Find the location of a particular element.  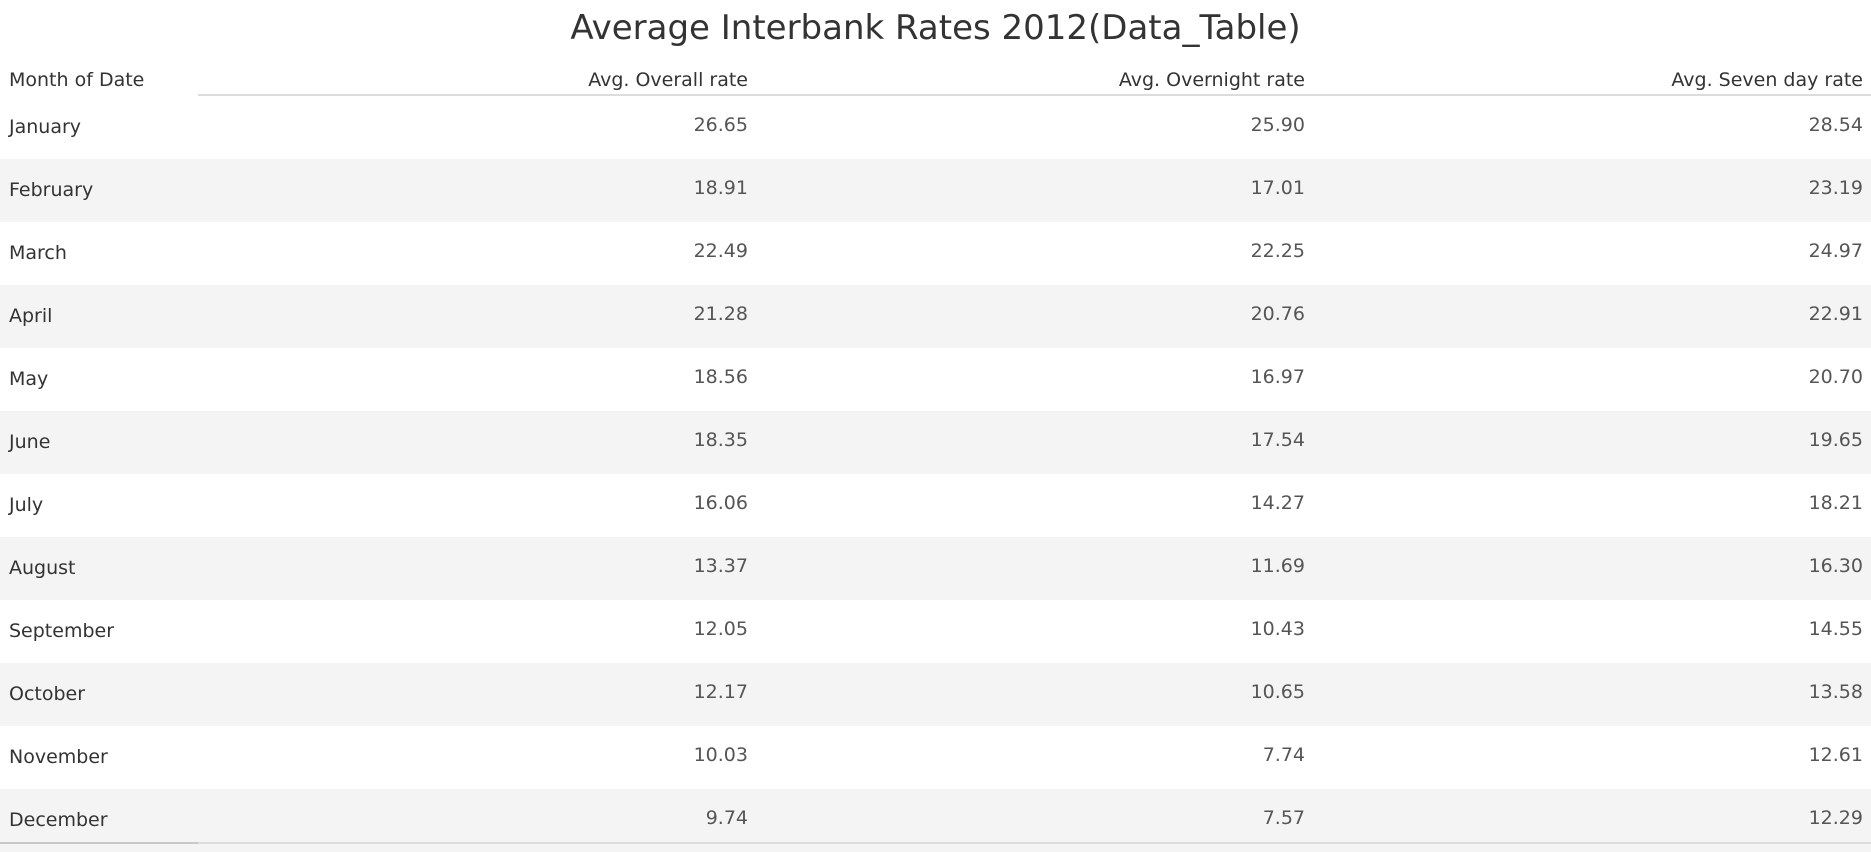

table-cell-month: August is located at coordinates (42, 568).